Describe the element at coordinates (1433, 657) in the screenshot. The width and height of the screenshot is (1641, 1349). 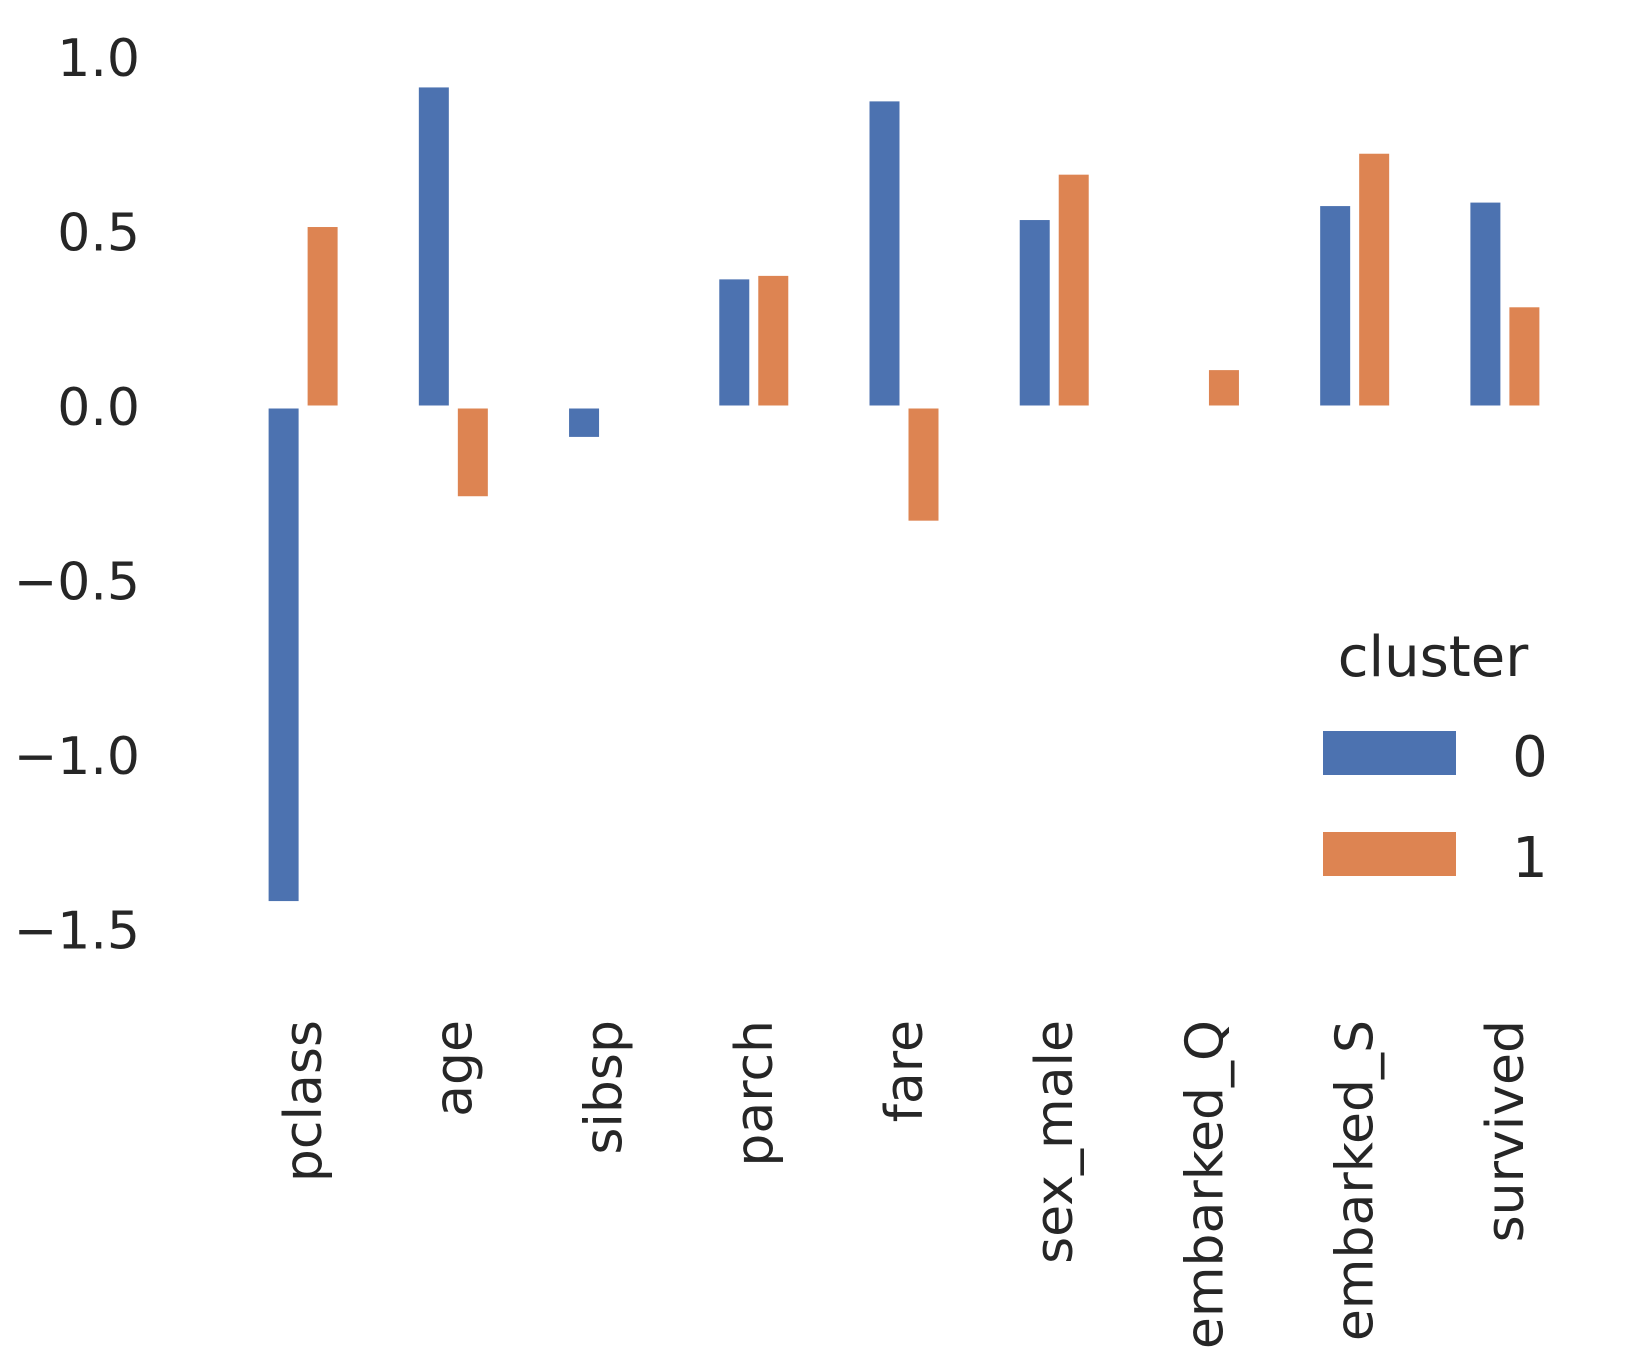
I see `legend-title: cluster` at that location.